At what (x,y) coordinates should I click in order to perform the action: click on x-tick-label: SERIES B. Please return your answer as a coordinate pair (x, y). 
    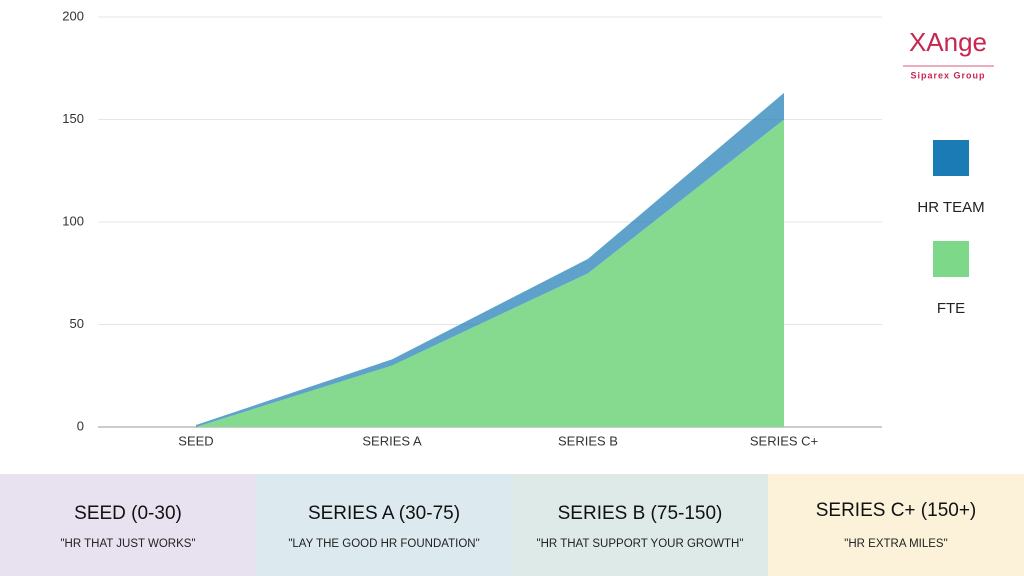
    Looking at the image, I should click on (588, 440).